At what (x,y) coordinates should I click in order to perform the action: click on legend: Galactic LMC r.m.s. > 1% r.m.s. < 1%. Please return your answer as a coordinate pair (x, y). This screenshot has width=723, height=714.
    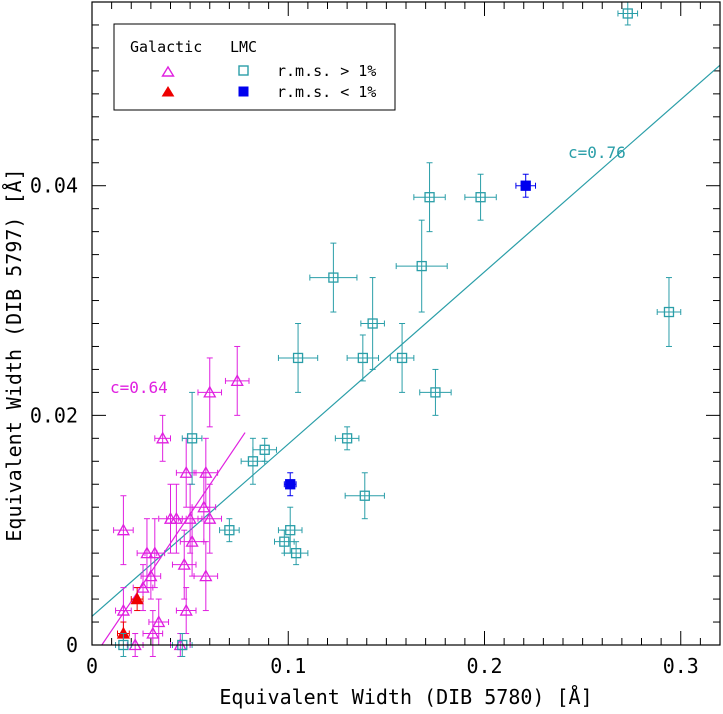
    Looking at the image, I should click on (254, 67).